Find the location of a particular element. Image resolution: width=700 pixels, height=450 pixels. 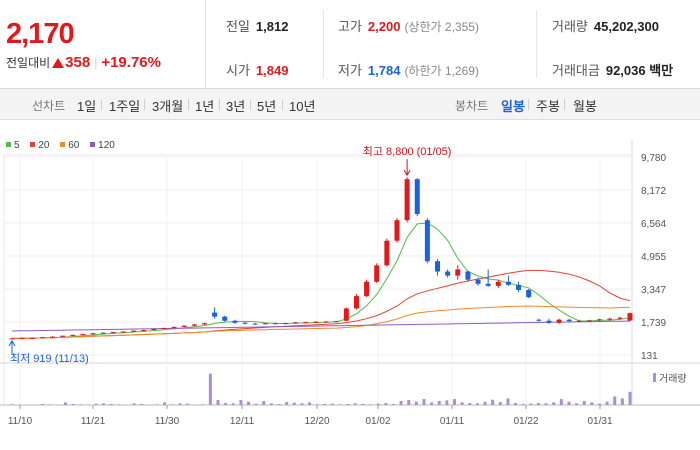

legend-ma20: 20 is located at coordinates (39, 145).